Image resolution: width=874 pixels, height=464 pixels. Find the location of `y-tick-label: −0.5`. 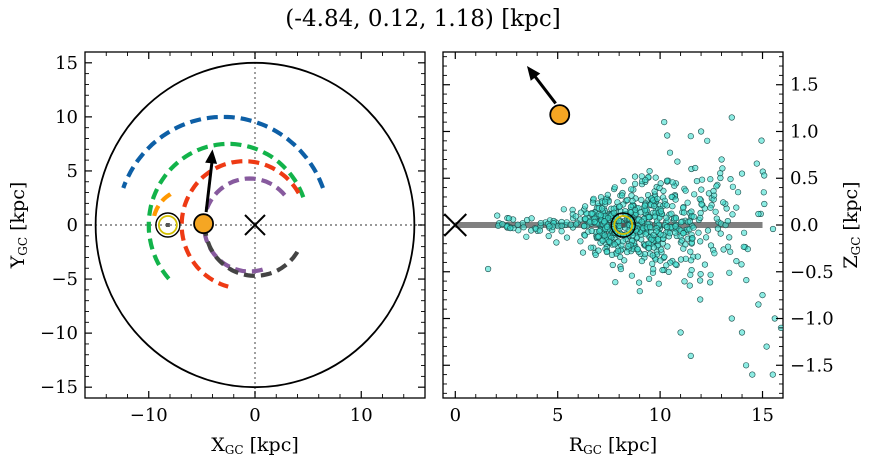

y-tick-label: −0.5 is located at coordinates (812, 272).